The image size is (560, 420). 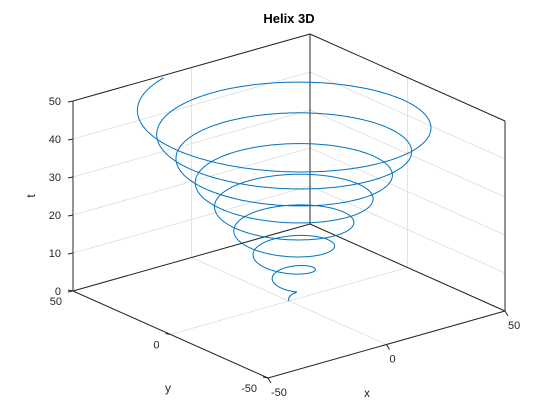 What do you see at coordinates (55, 140) in the screenshot?
I see `z-tick-label: 40` at bounding box center [55, 140].